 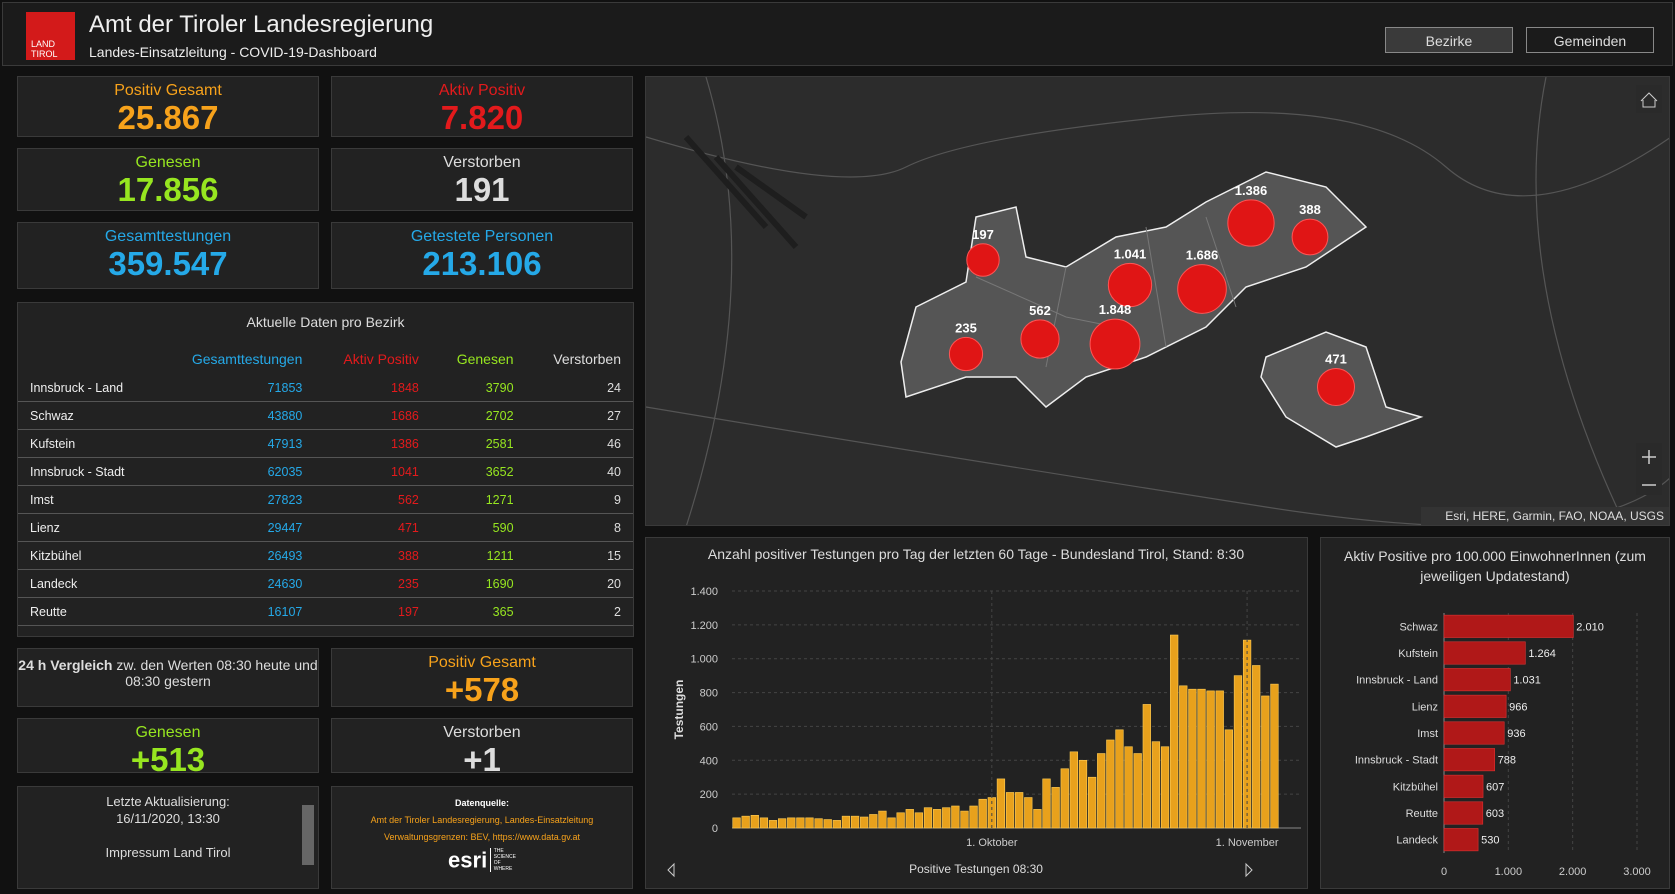 What do you see at coordinates (325, 611) in the screenshot?
I see `table-row: Reutte 16107 197 365 2` at bounding box center [325, 611].